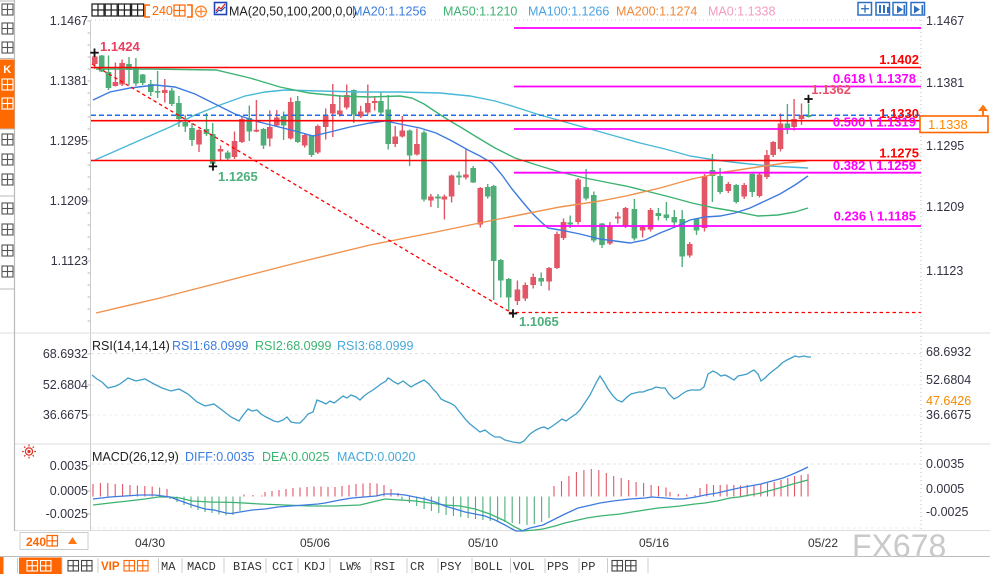 The image size is (990, 574). Describe the element at coordinates (7, 70) in the screenshot. I see `svg-text: K` at that location.